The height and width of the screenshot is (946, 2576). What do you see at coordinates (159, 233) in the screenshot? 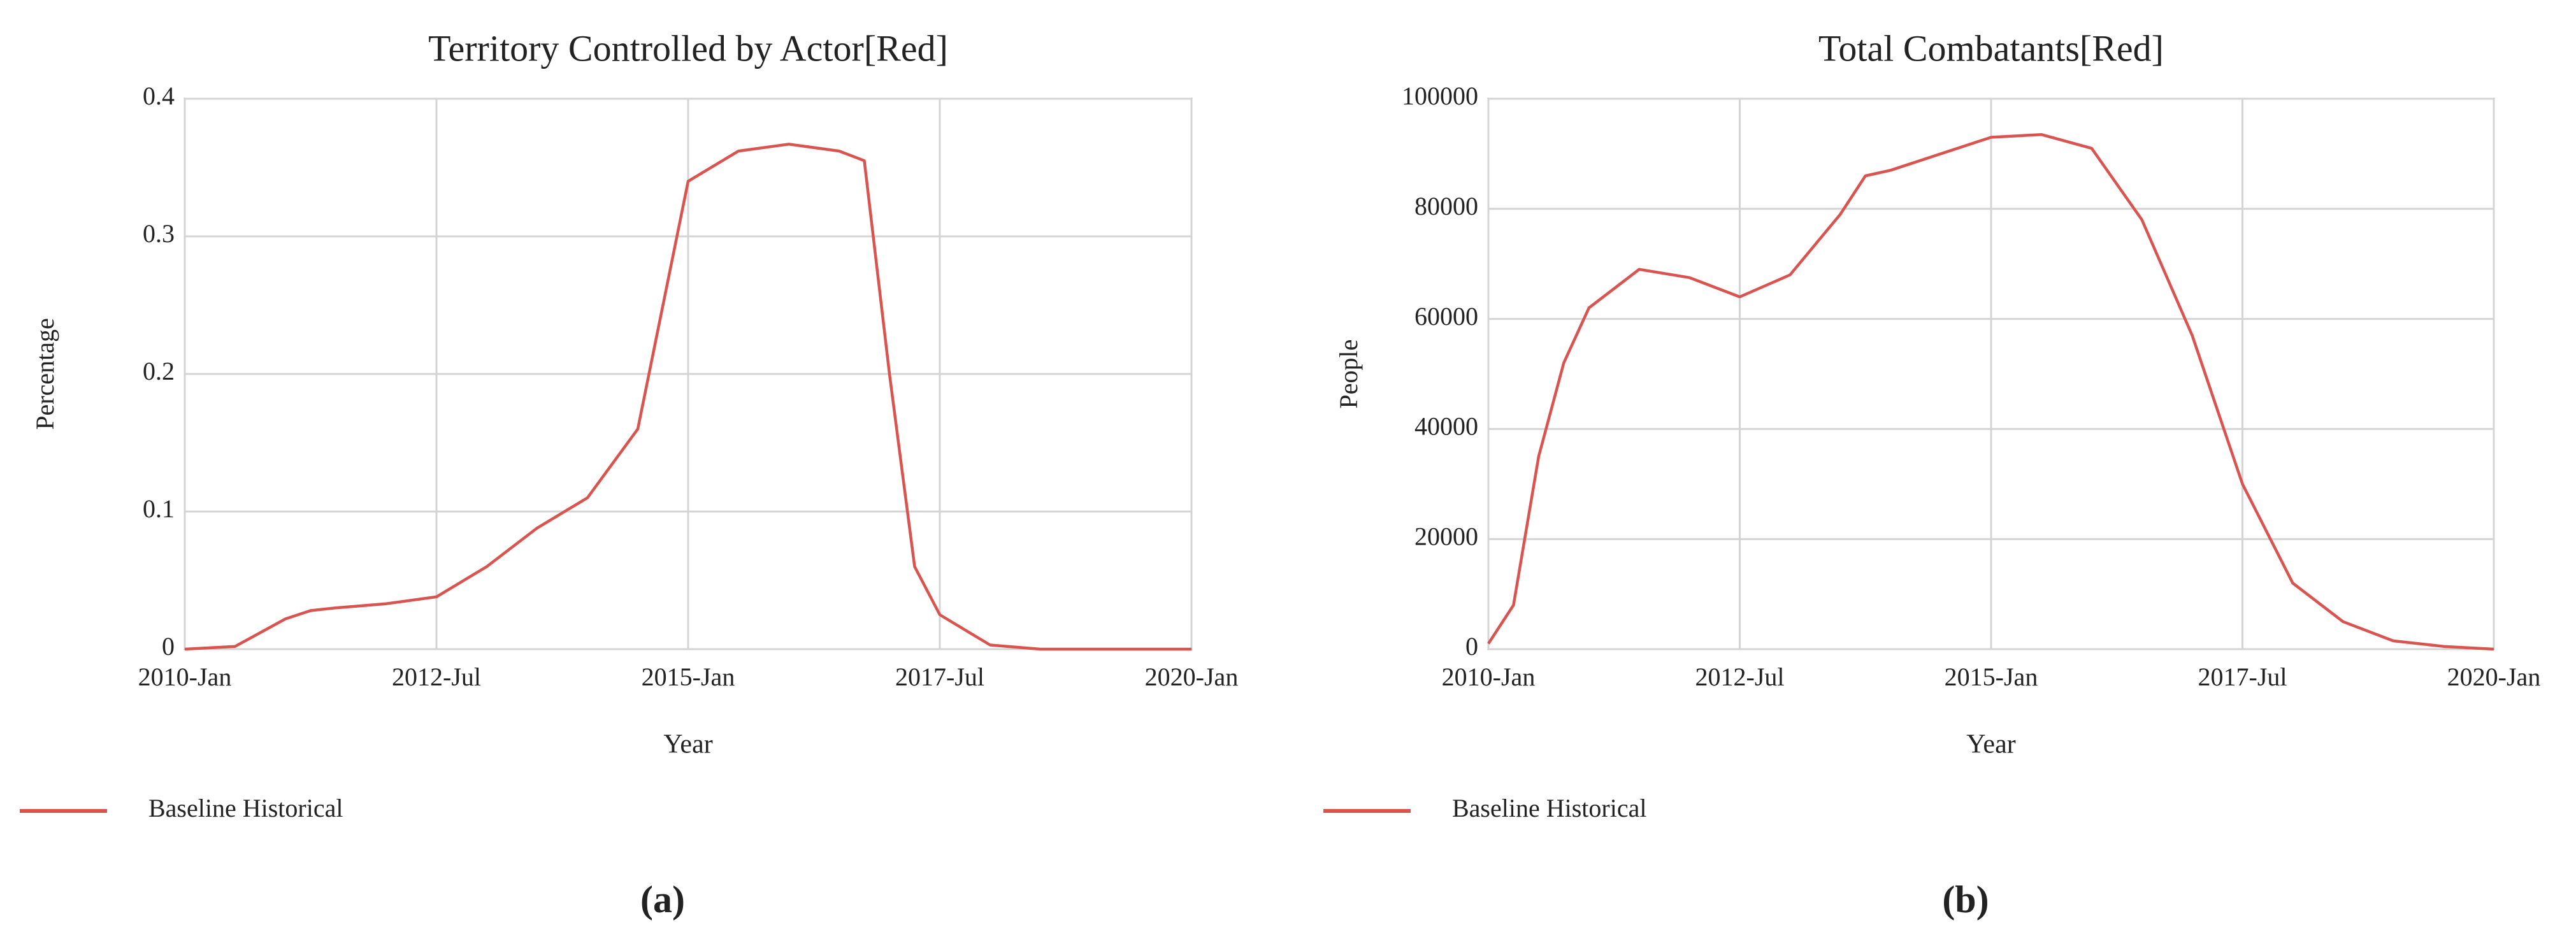
I see `y-tick-label: 0.3` at bounding box center [159, 233].